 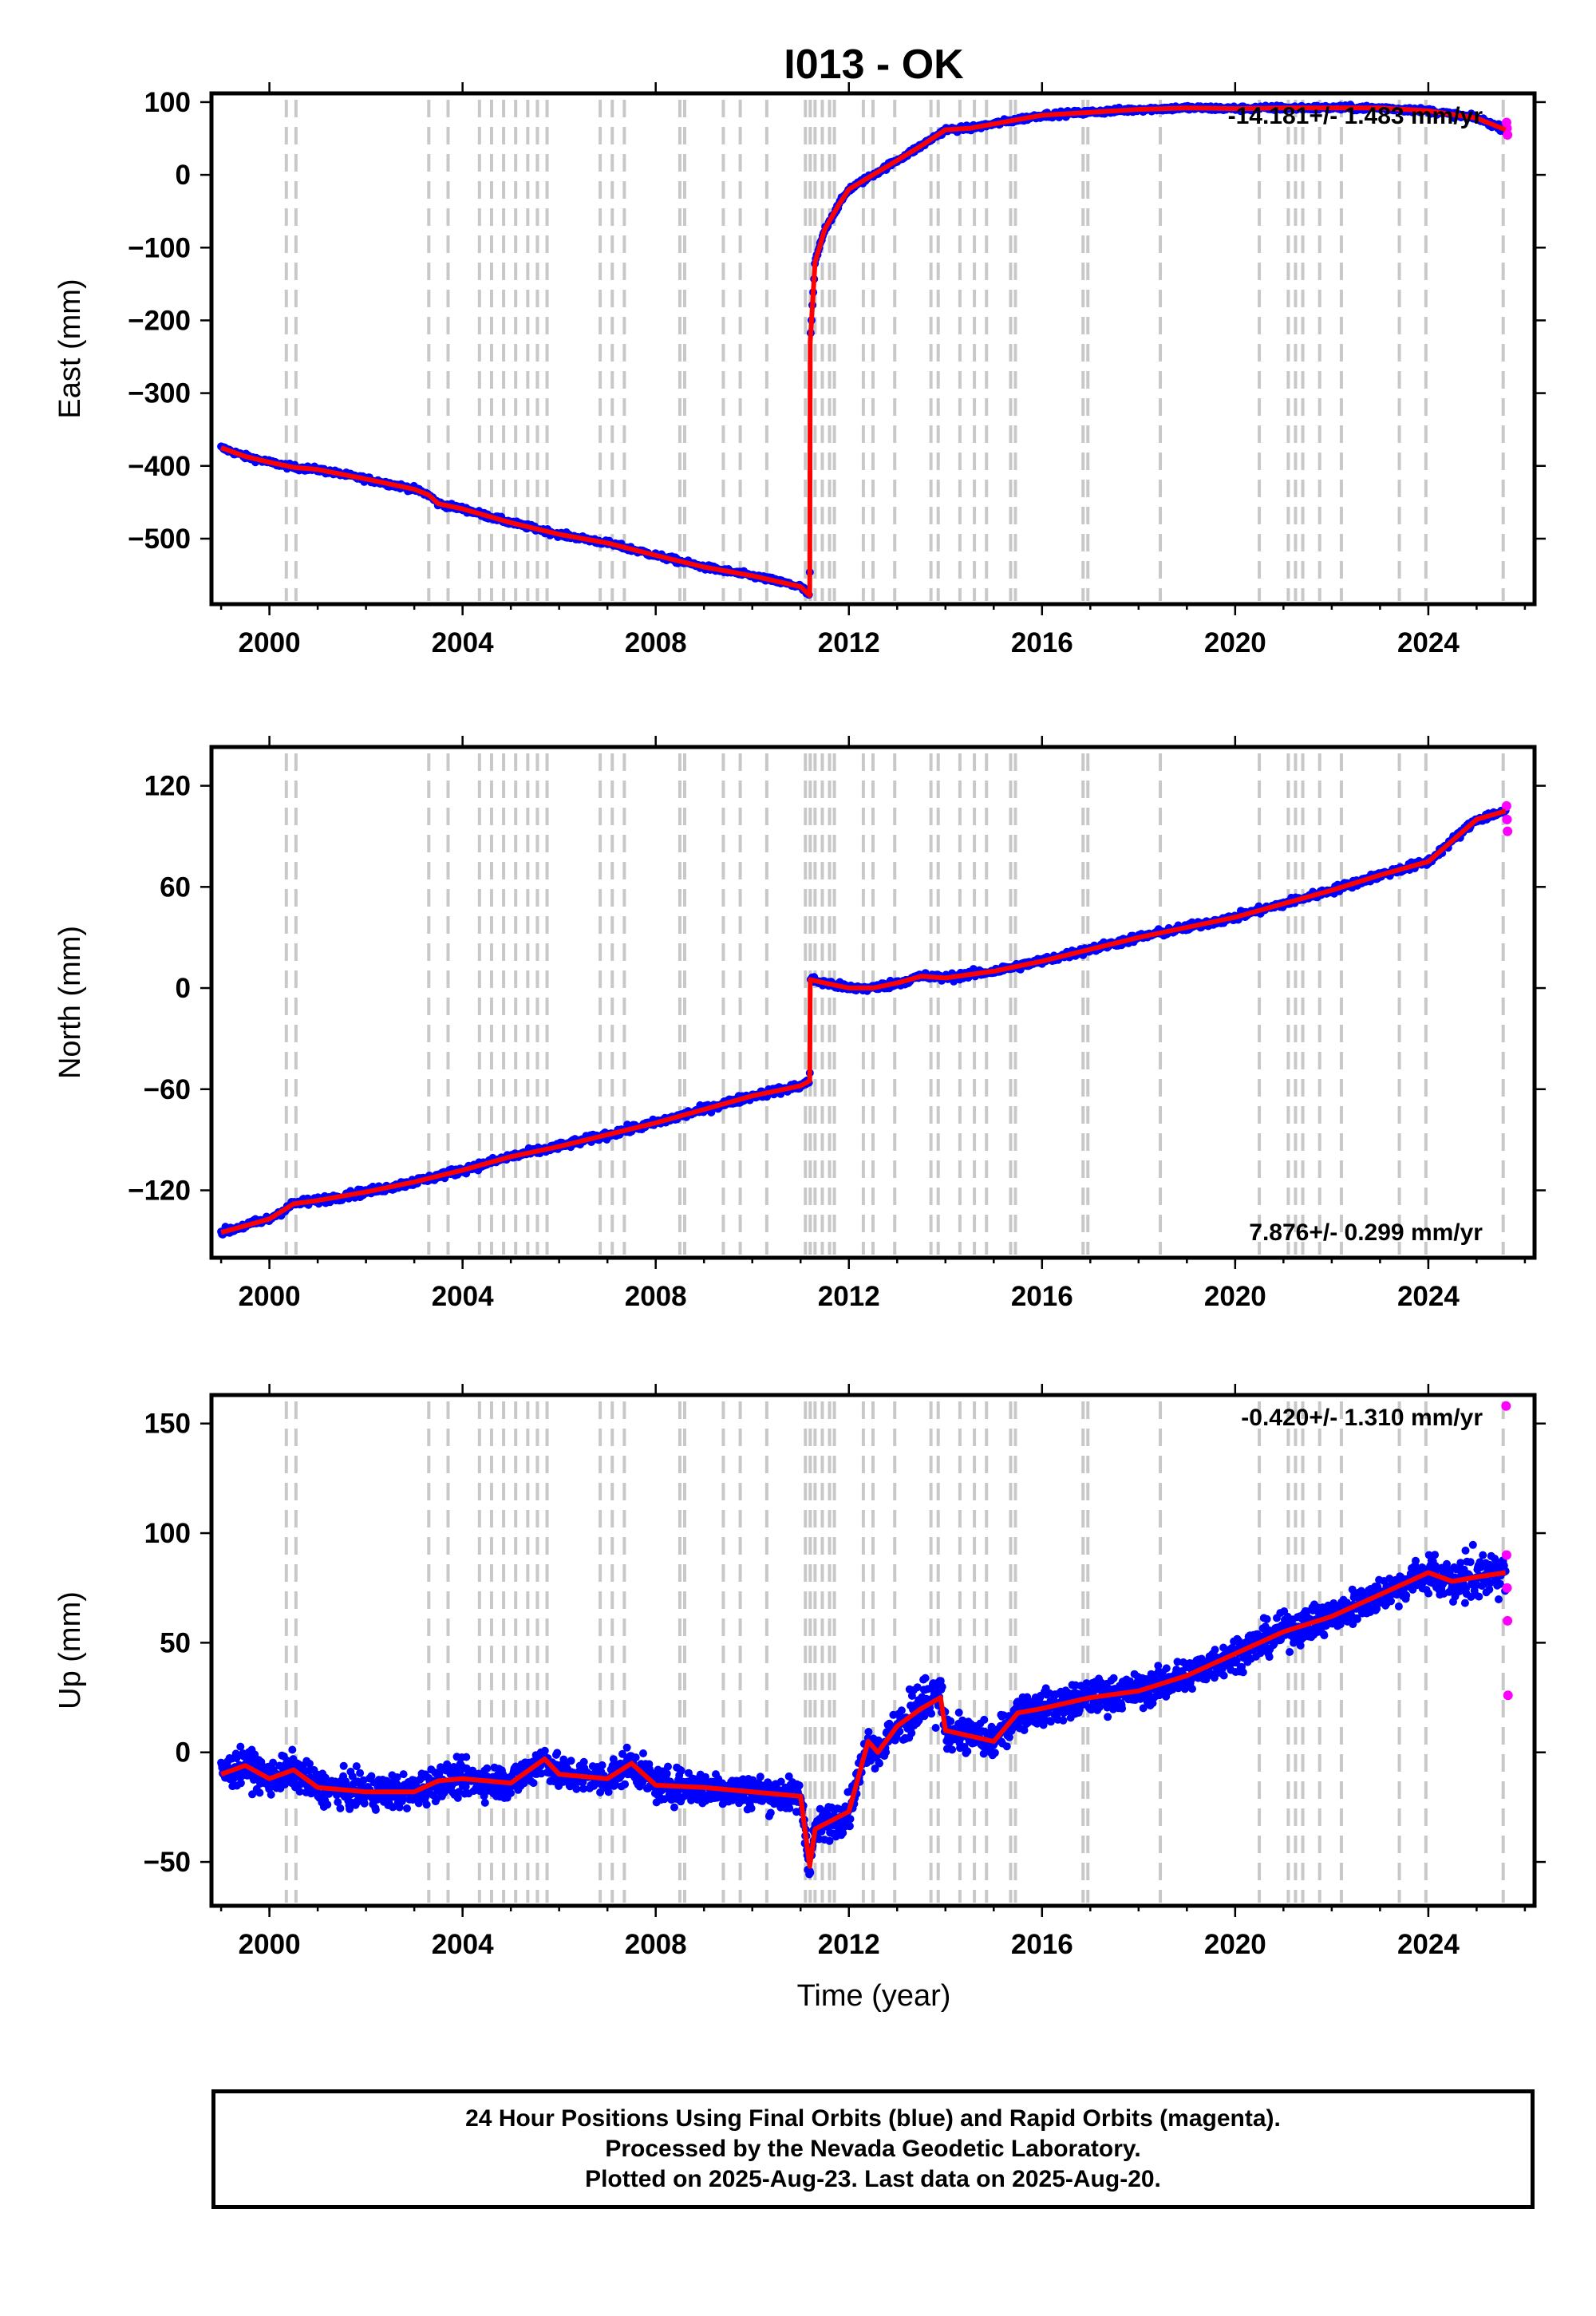 I want to click on y-tick-label: −120, so click(x=159, y=1191).